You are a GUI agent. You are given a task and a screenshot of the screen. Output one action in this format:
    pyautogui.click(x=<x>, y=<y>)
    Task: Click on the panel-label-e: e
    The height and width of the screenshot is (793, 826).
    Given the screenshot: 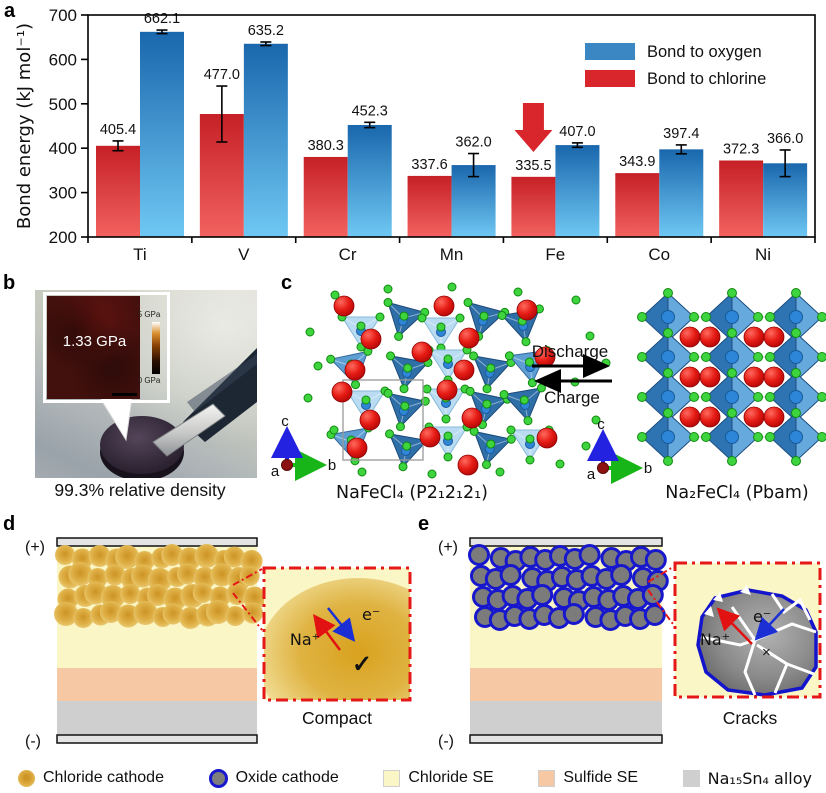 What is the action you would take?
    pyautogui.click(x=424, y=524)
    